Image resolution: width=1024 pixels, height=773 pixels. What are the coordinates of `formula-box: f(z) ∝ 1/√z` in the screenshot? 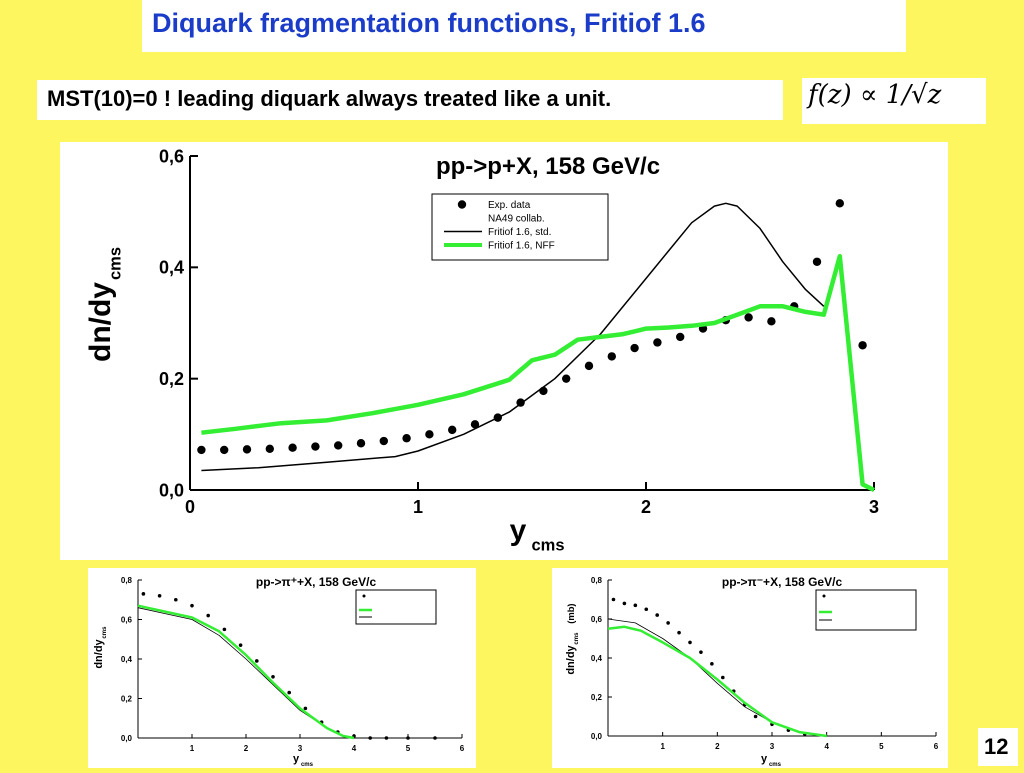 It's located at (894, 101).